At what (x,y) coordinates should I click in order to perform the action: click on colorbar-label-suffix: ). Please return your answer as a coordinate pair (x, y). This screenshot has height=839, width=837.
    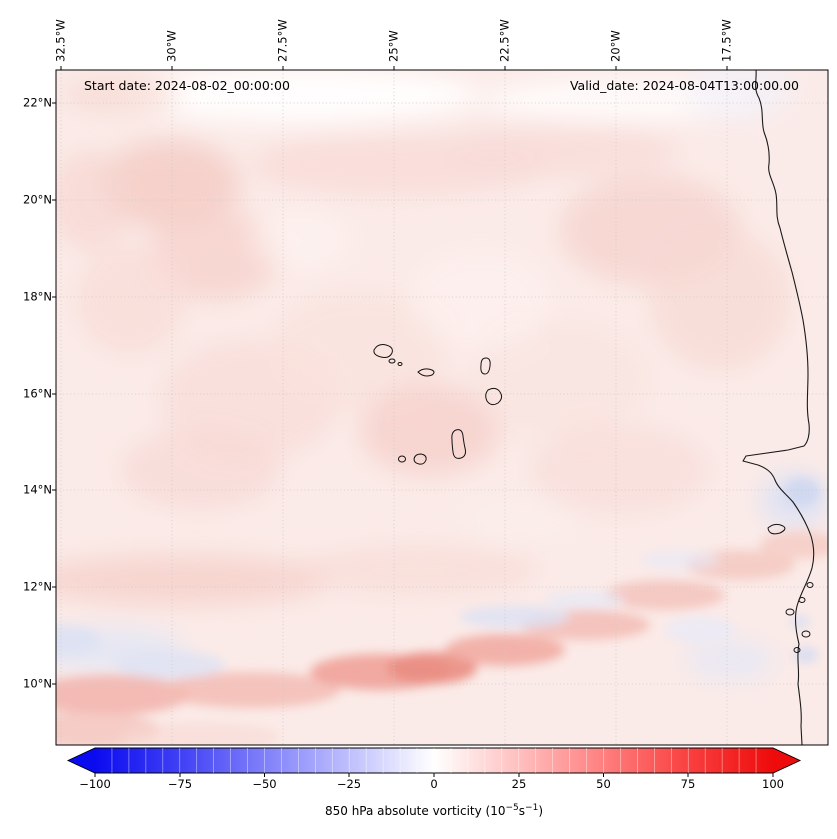
    Looking at the image, I should click on (541, 811).